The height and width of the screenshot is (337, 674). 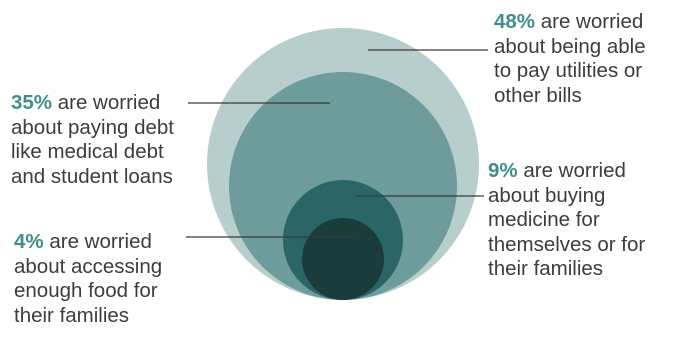 I want to click on label-food-text-1: are worried, so click(x=100, y=241).